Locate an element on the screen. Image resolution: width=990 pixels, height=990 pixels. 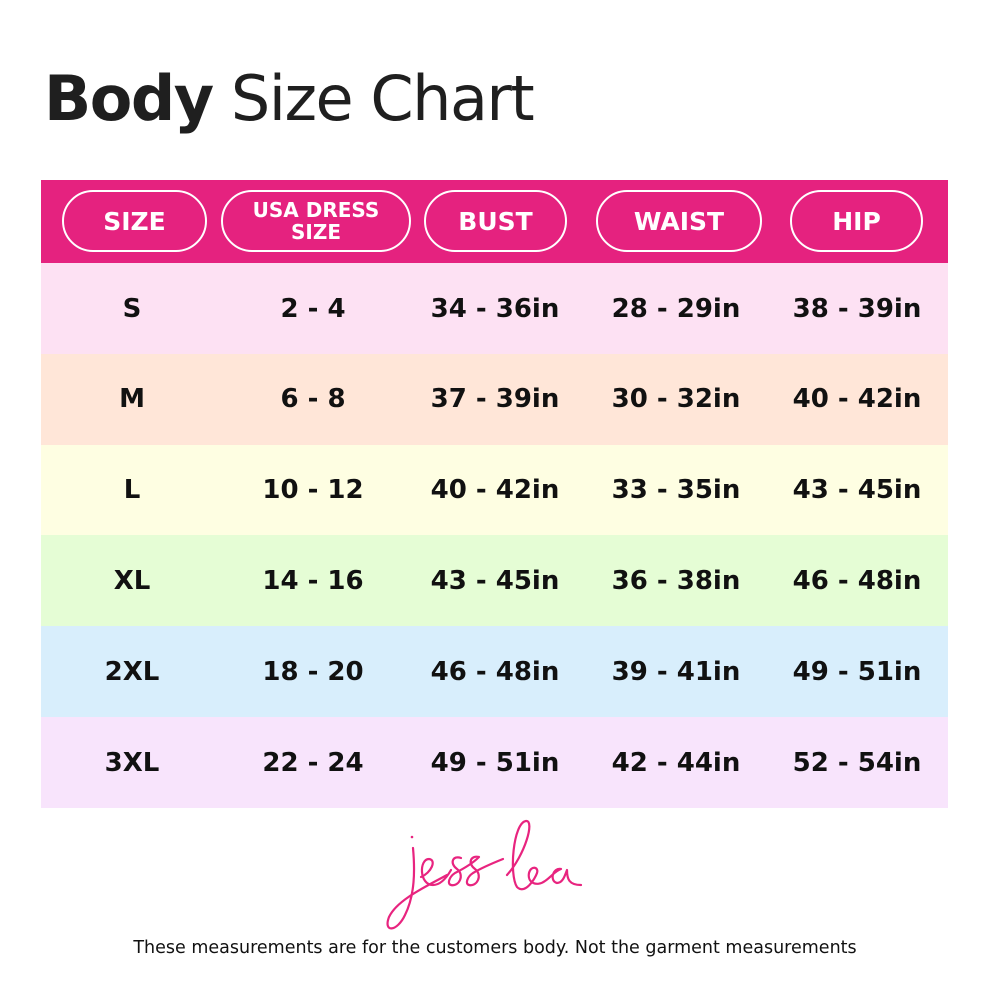
cell-usa-dress-size: 10 - 12 is located at coordinates (313, 490).